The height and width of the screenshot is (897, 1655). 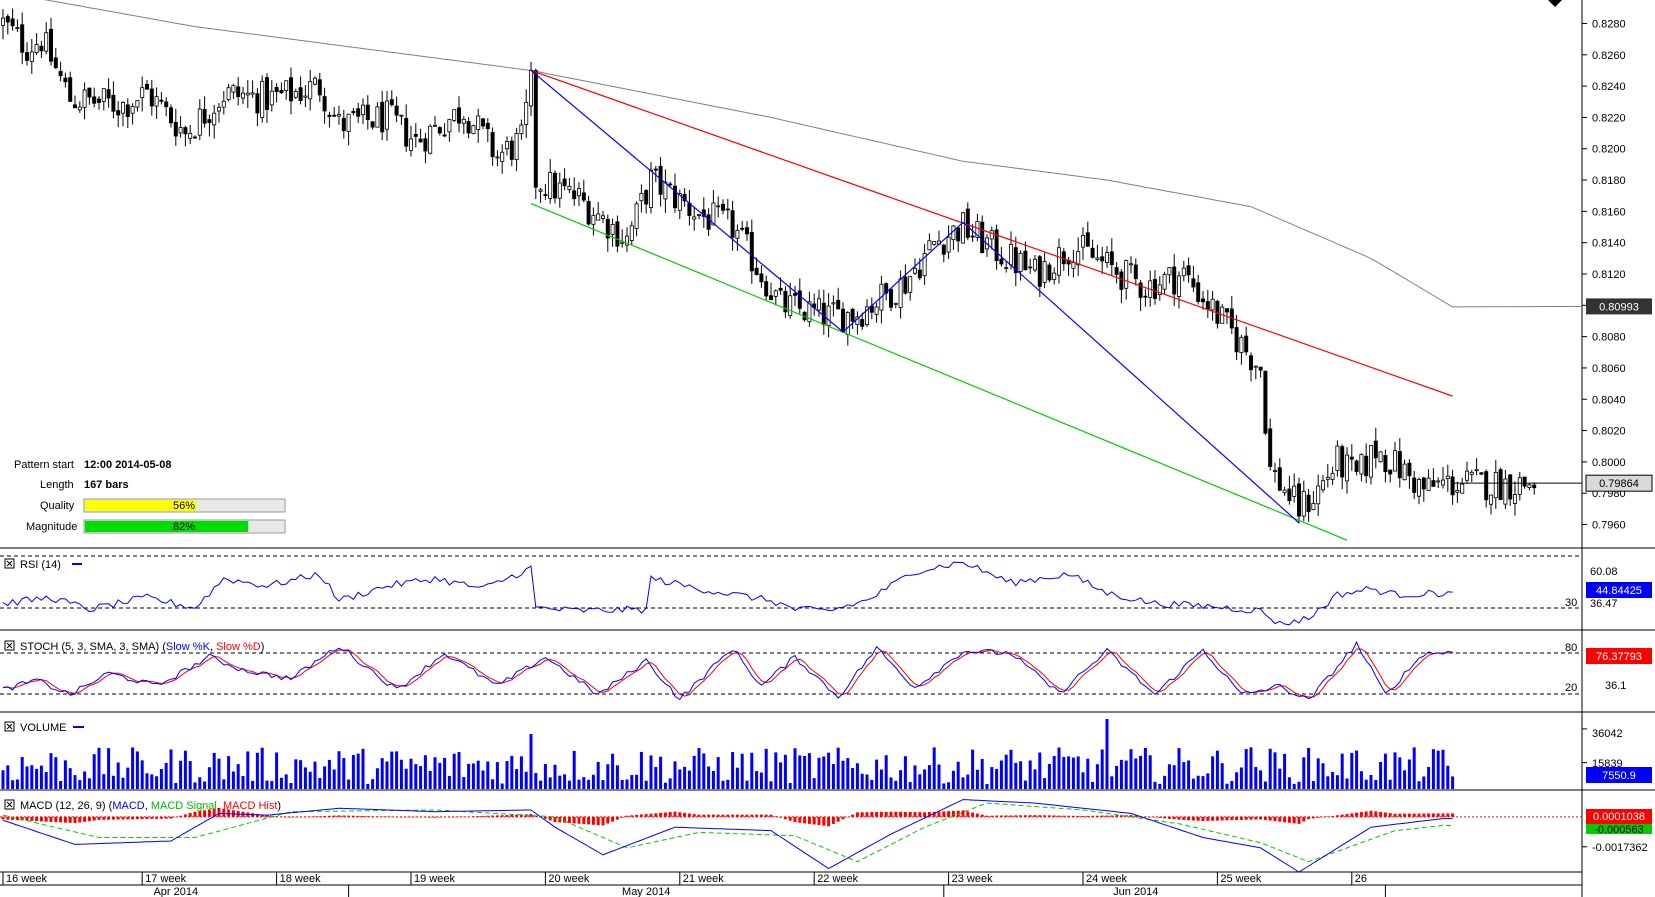 What do you see at coordinates (1619, 590) in the screenshot?
I see `rsi-last-value-tag` at bounding box center [1619, 590].